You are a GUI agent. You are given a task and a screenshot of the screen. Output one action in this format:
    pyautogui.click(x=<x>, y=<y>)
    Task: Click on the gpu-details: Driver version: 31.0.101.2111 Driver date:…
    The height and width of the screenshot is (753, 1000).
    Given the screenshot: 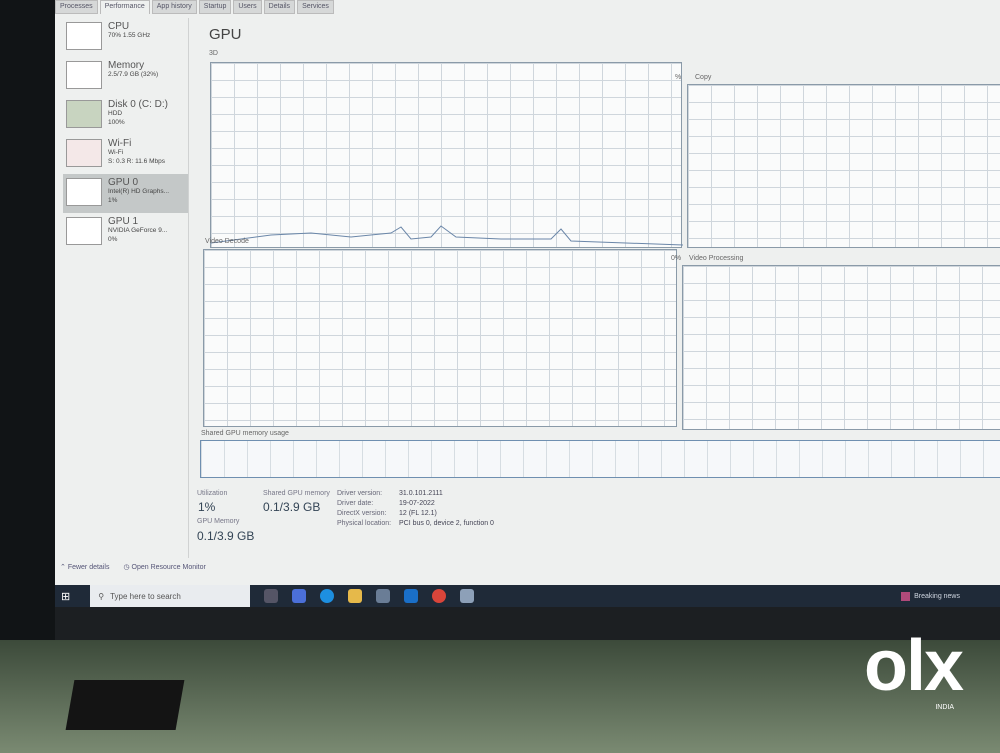 What is the action you would take?
    pyautogui.click(x=415, y=508)
    